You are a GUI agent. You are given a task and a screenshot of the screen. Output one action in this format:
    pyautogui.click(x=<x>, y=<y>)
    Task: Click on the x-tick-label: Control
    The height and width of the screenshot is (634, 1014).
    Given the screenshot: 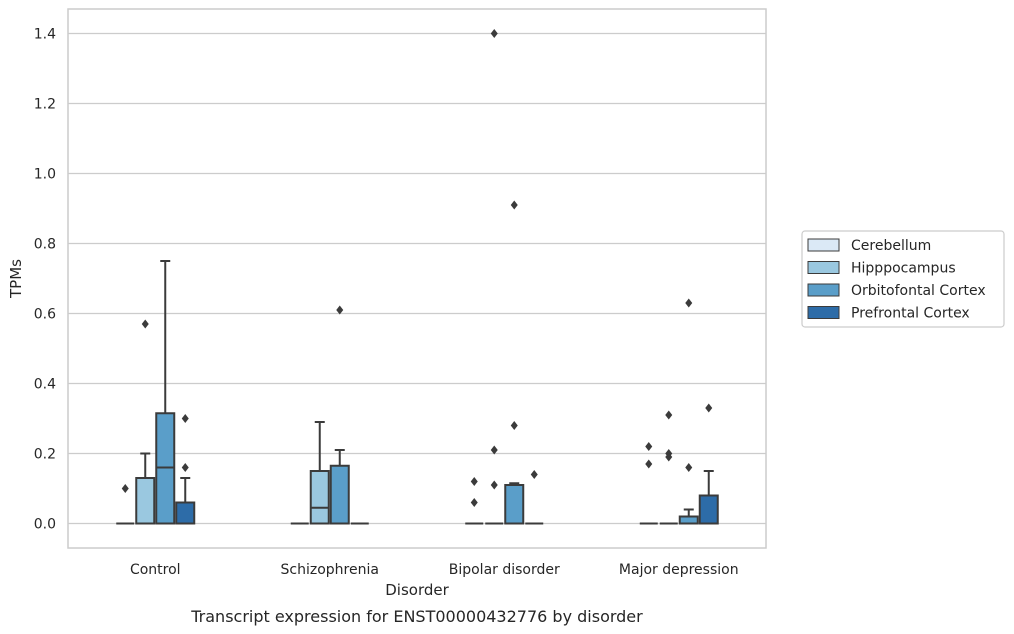 What is the action you would take?
    pyautogui.click(x=155, y=570)
    